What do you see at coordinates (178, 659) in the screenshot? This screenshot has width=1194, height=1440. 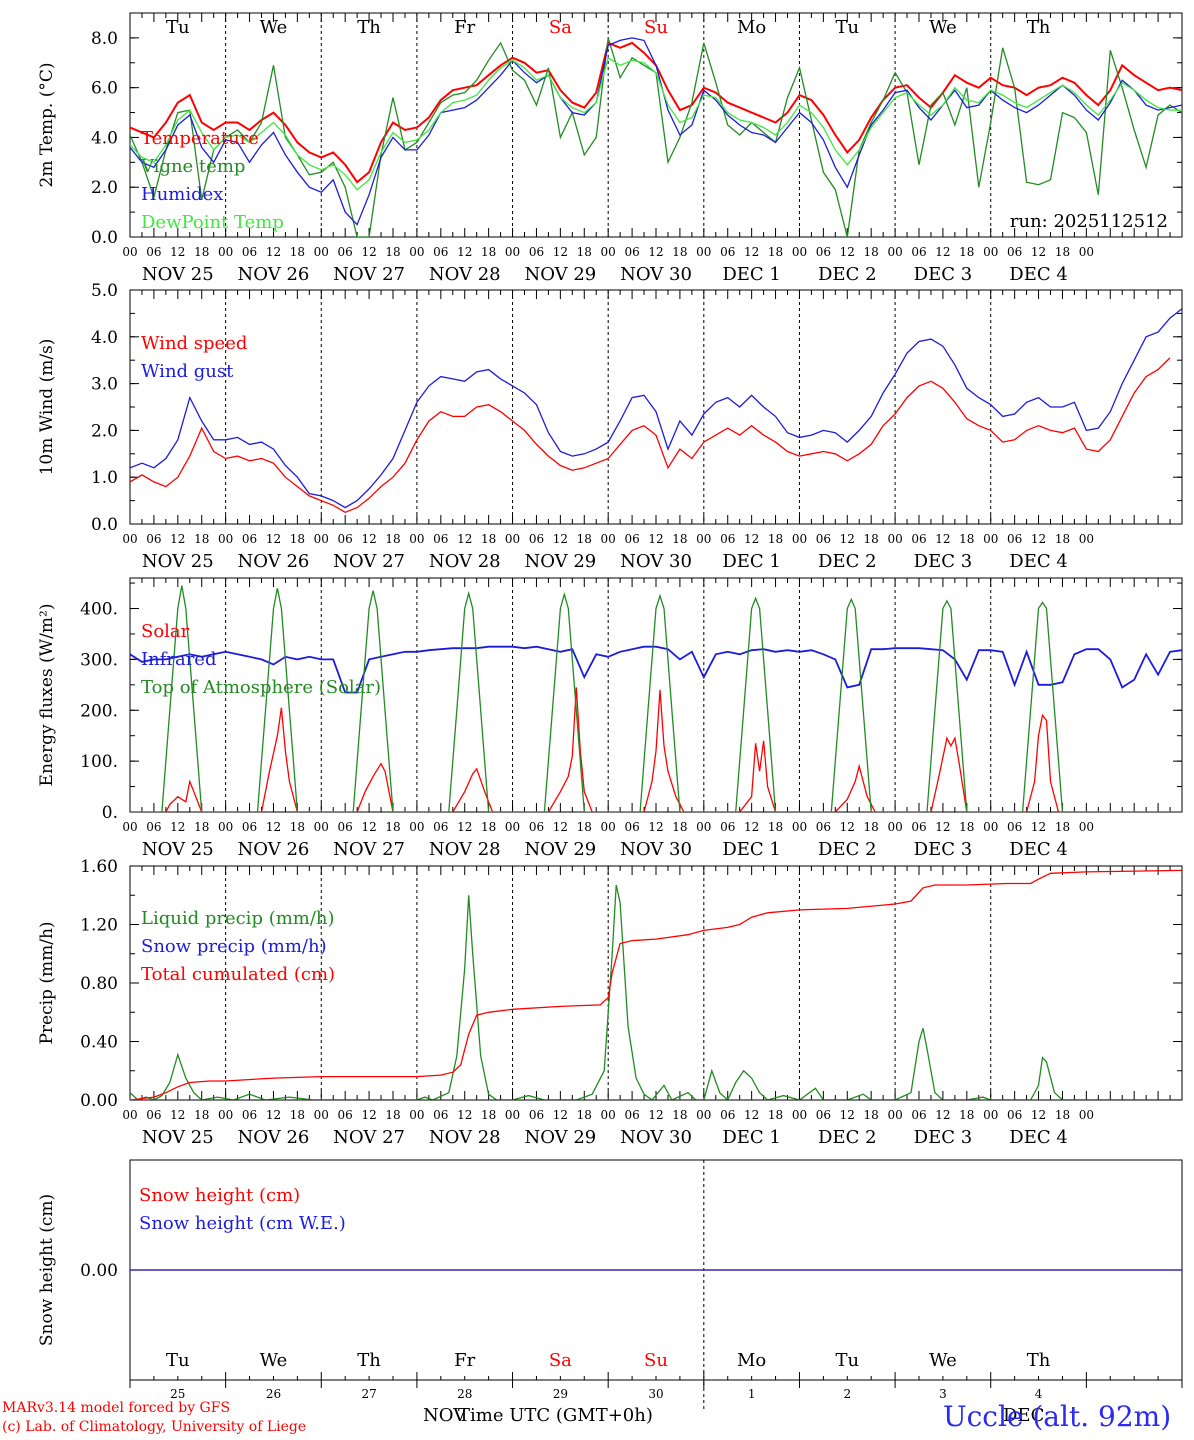 I see `legend-entry: Infrared` at bounding box center [178, 659].